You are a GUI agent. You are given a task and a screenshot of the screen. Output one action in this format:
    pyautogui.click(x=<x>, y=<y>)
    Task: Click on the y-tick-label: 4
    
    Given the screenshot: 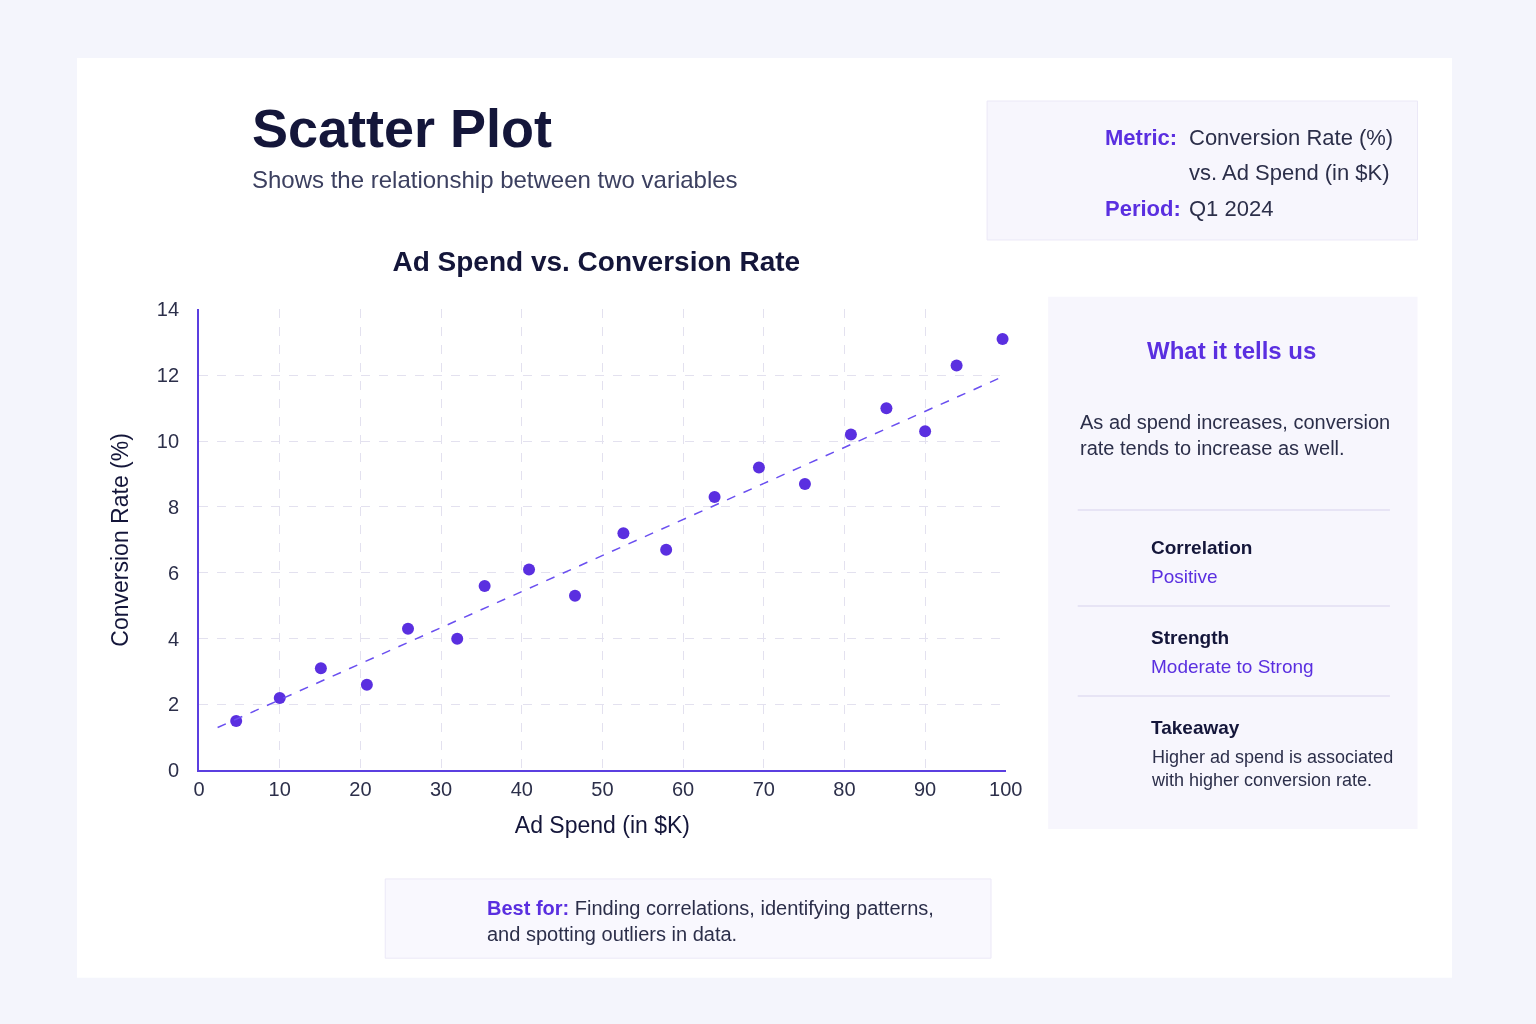 What is the action you would take?
    pyautogui.click(x=173, y=638)
    